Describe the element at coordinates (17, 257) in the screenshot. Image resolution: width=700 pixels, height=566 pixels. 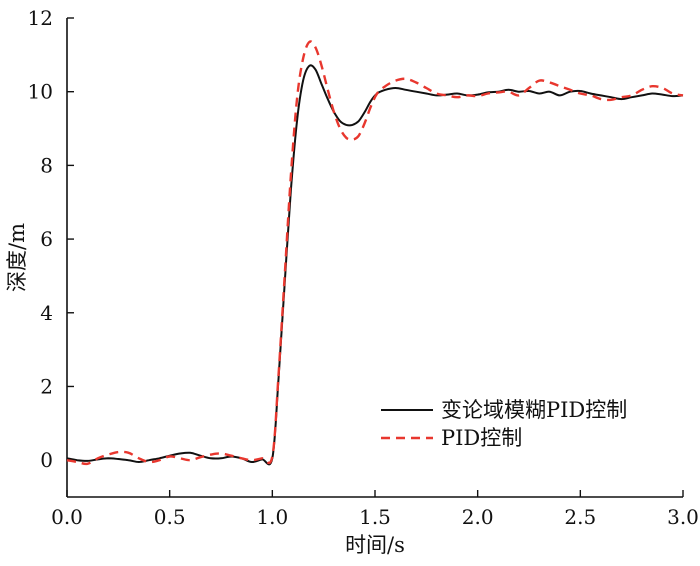
I see `y-axis-title: 深度/m` at that location.